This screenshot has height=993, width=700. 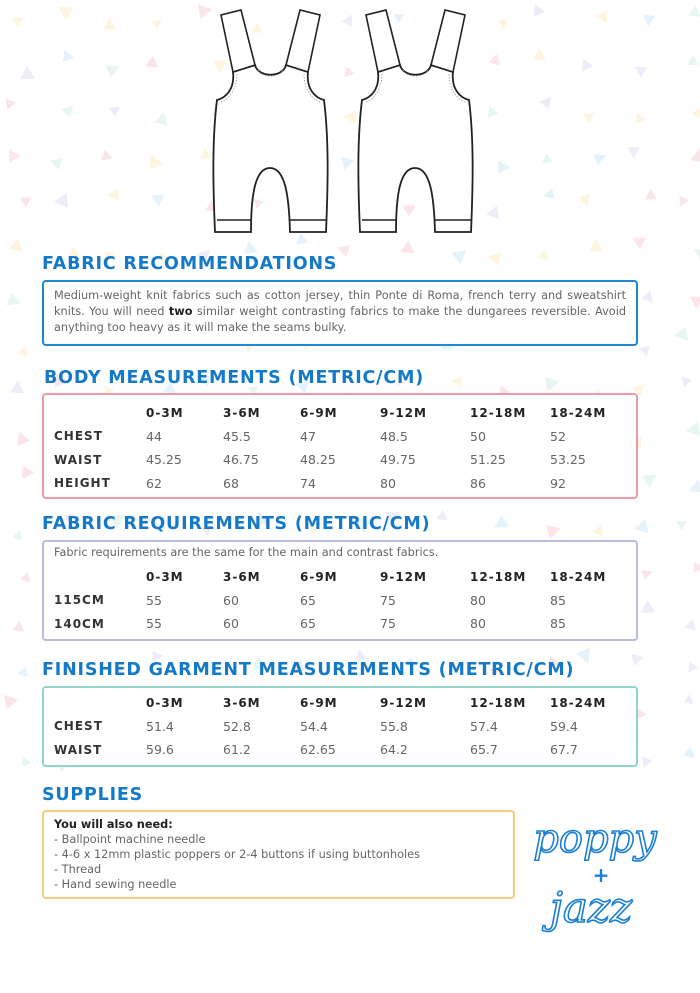 What do you see at coordinates (484, 750) in the screenshot?
I see `table-cell: 65.7` at bounding box center [484, 750].